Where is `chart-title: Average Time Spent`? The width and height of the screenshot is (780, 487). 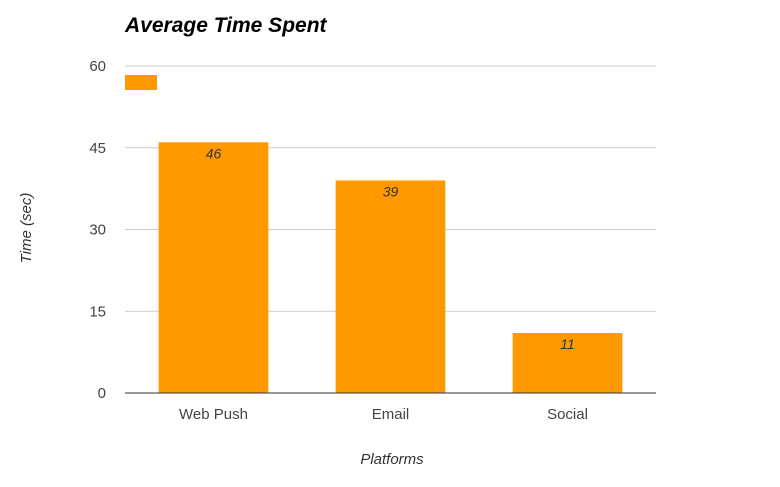 chart-title: Average Time Spent is located at coordinates (226, 25).